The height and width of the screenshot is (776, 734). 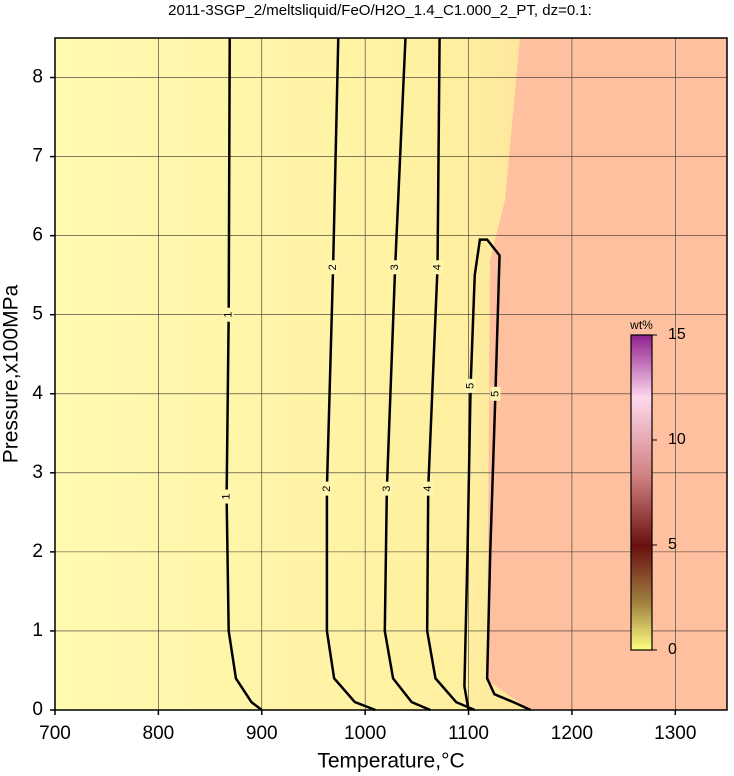 What do you see at coordinates (37, 77) in the screenshot?
I see `y-tick-label: 8` at bounding box center [37, 77].